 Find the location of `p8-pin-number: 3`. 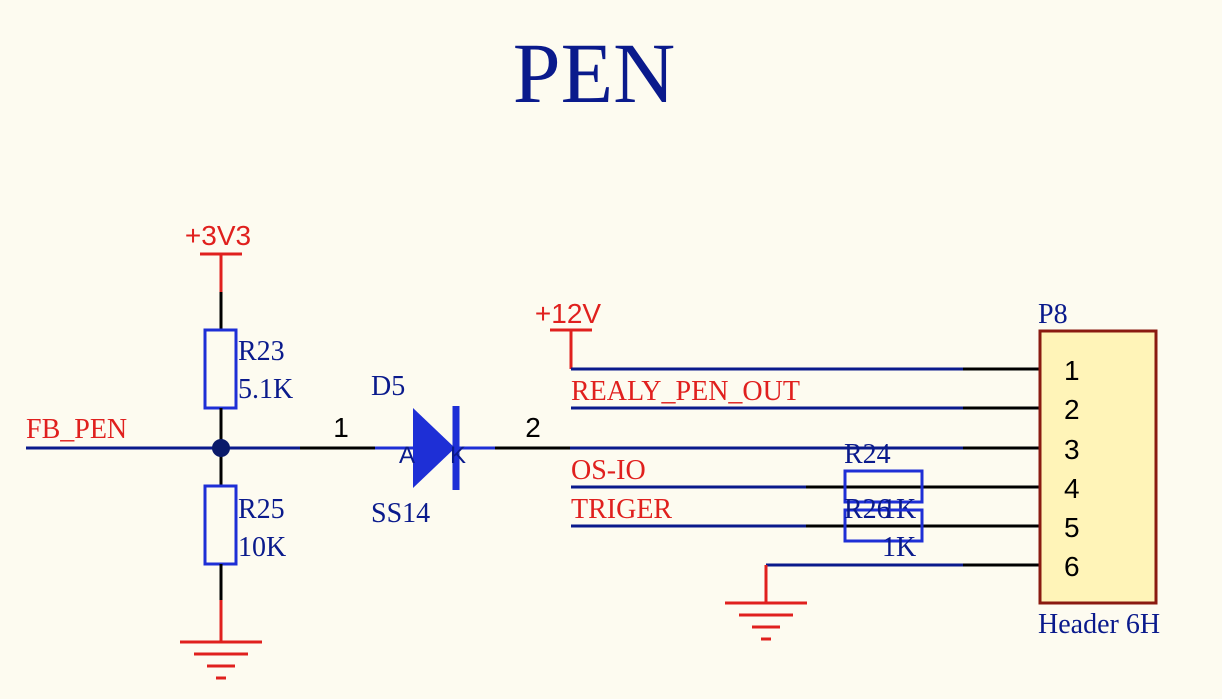

p8-pin-number: 3 is located at coordinates (1072, 449).